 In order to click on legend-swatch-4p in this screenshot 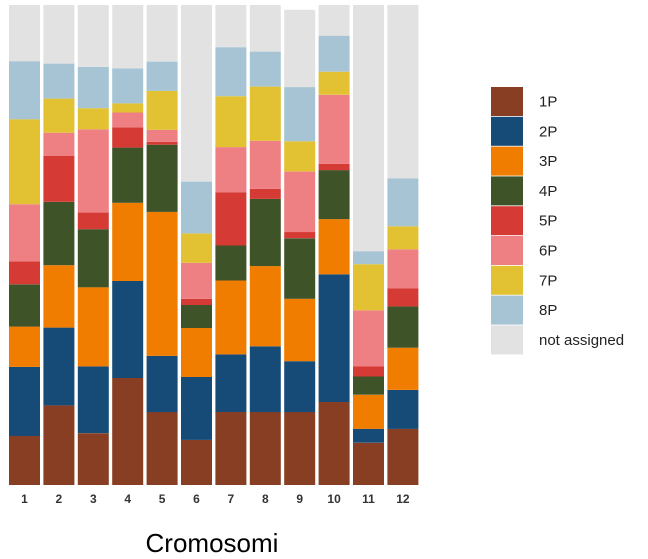, I will do `click(507, 191)`.